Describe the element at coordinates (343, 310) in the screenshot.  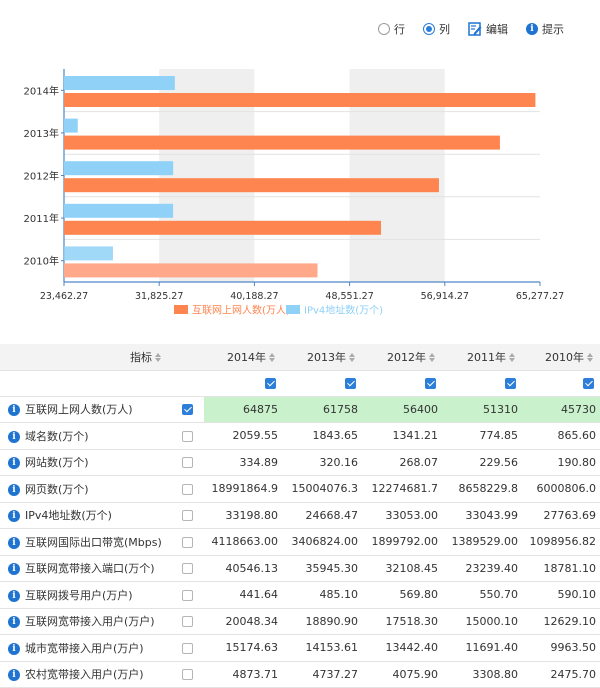
I see `legend-label: IPv4地址数(万个)` at that location.